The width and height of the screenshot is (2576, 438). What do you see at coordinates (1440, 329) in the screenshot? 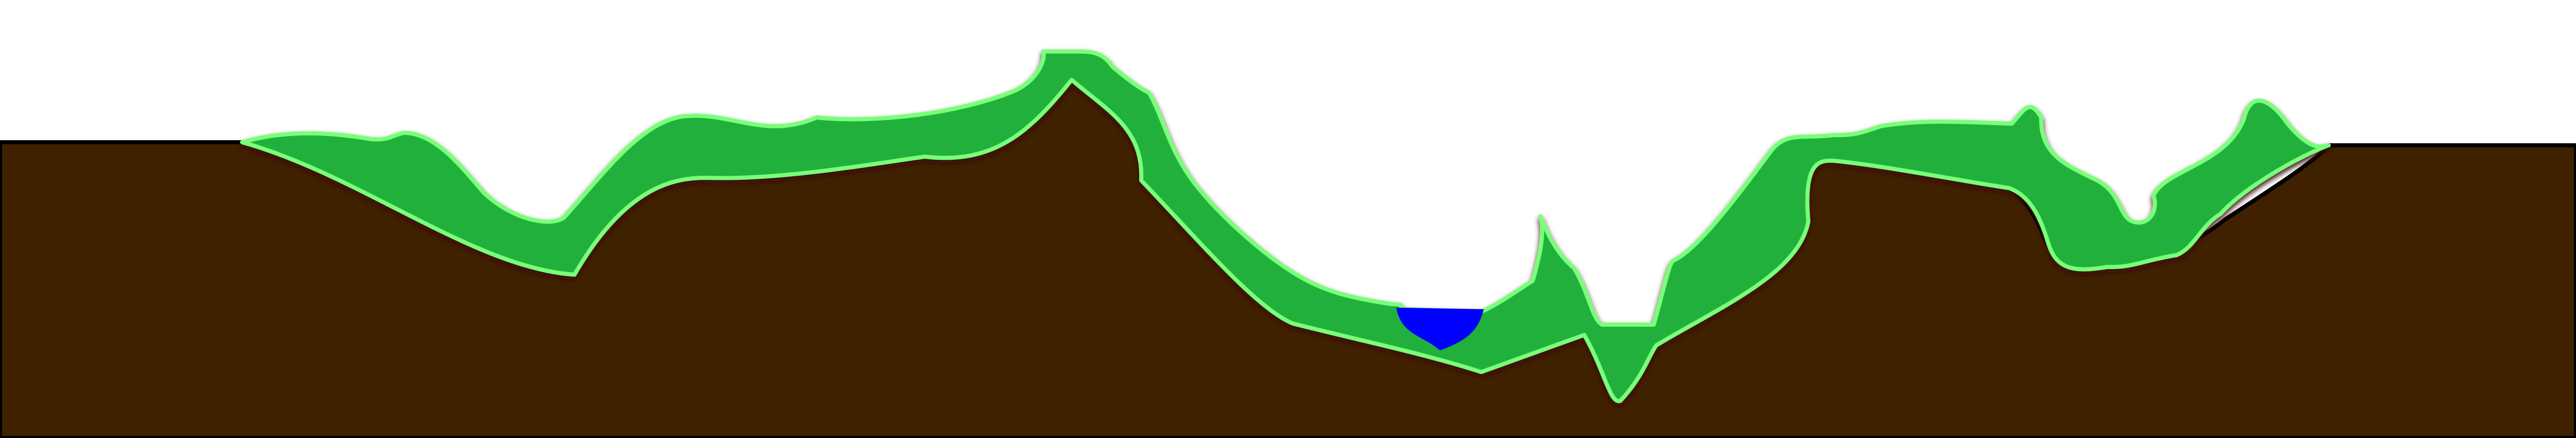
I see `water-pool` at bounding box center [1440, 329].